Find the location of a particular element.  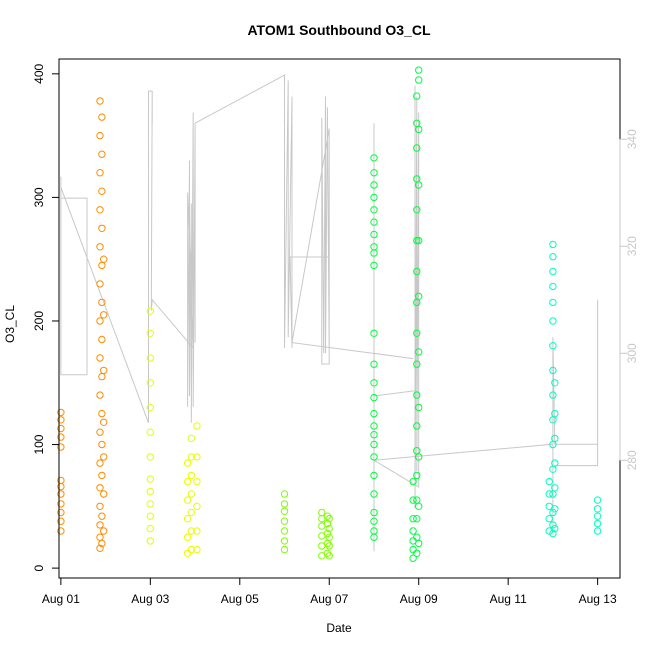

x-tick-label: Aug 03 is located at coordinates (150, 599).